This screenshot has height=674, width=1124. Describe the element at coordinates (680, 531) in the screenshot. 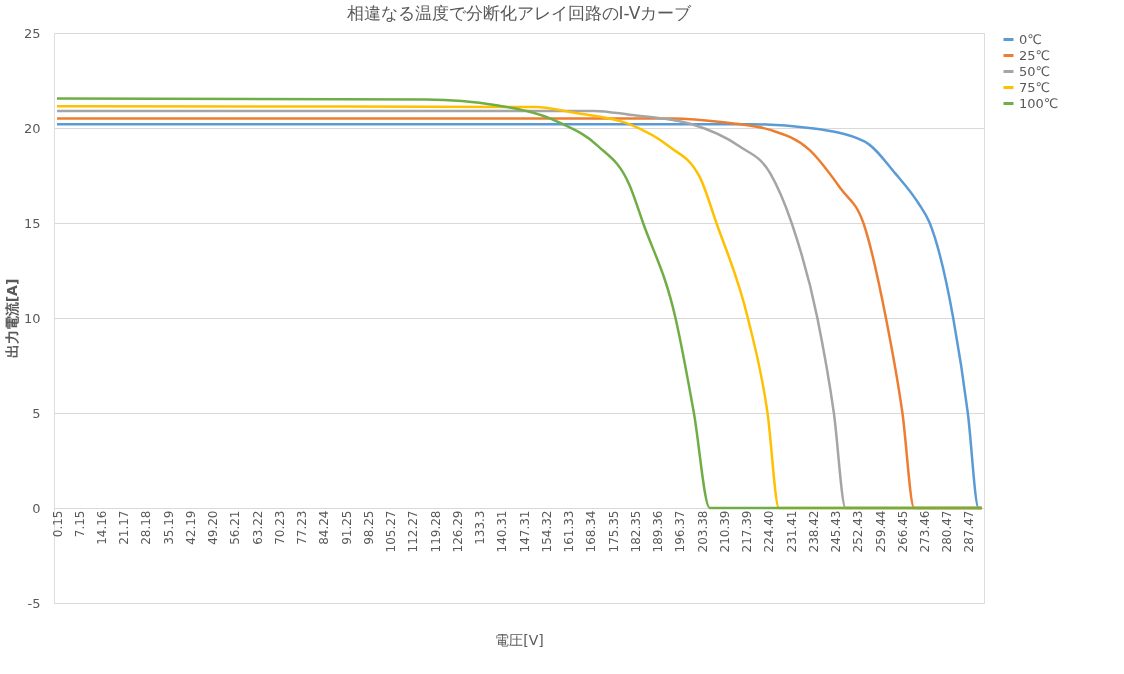

I see `x-tick-label: 196.37` at that location.